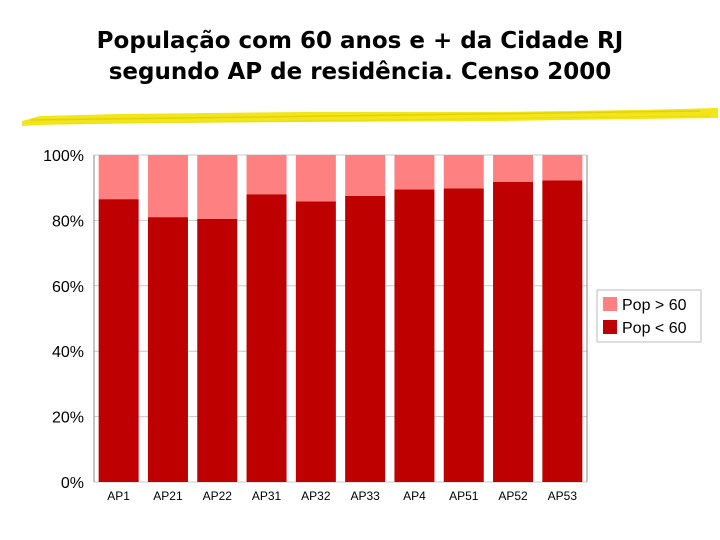  What do you see at coordinates (654, 305) in the screenshot?
I see `legend-label: Pop > 60` at bounding box center [654, 305].